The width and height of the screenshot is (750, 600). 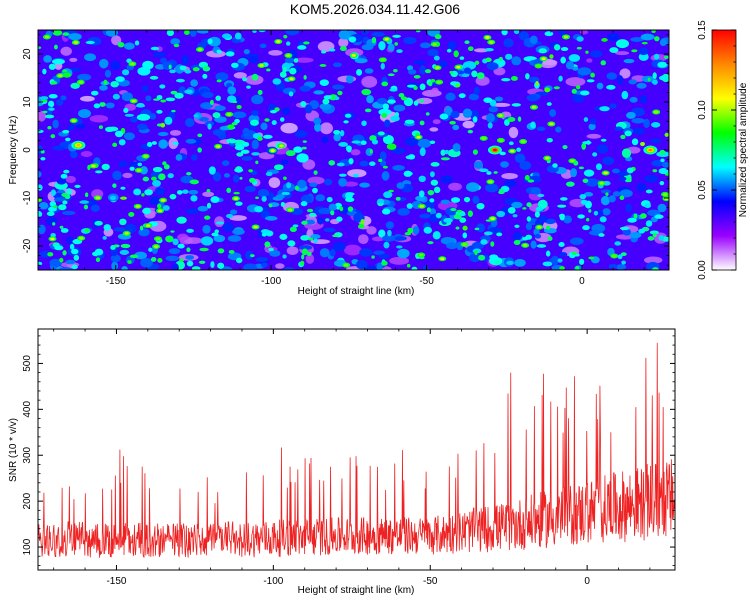 I want to click on heatmap-y-tick-label: 10, so click(x=27, y=102).